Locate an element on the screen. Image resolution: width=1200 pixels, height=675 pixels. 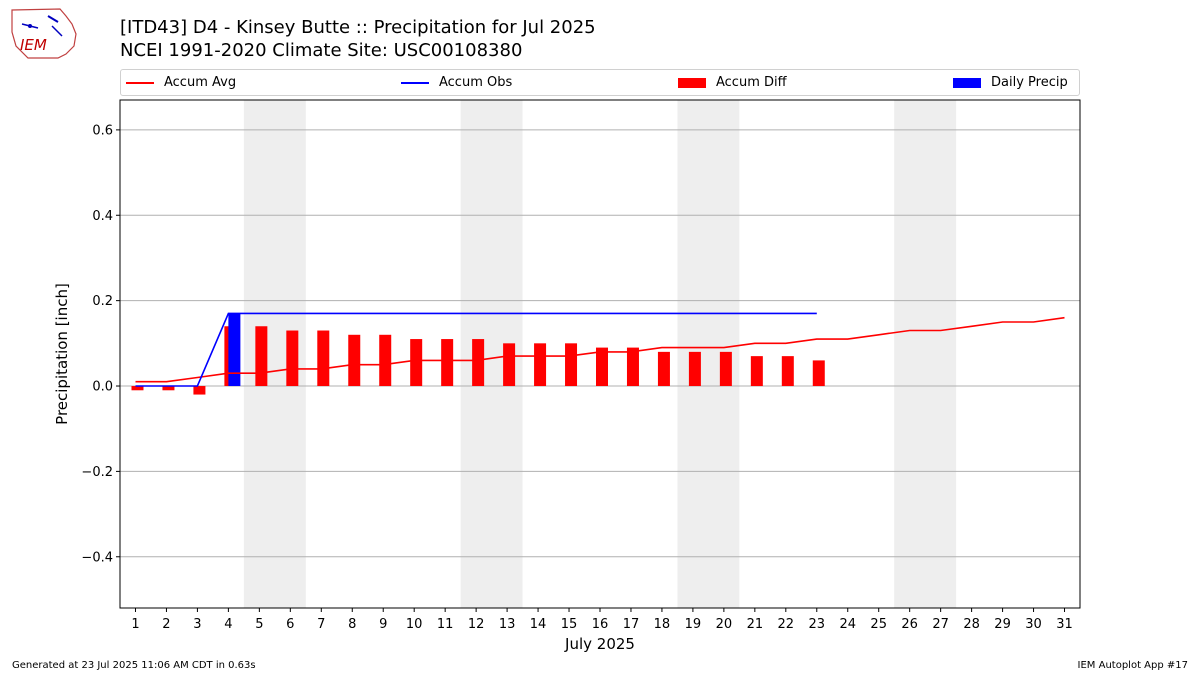
accum-obs-line is located at coordinates (476, 349).